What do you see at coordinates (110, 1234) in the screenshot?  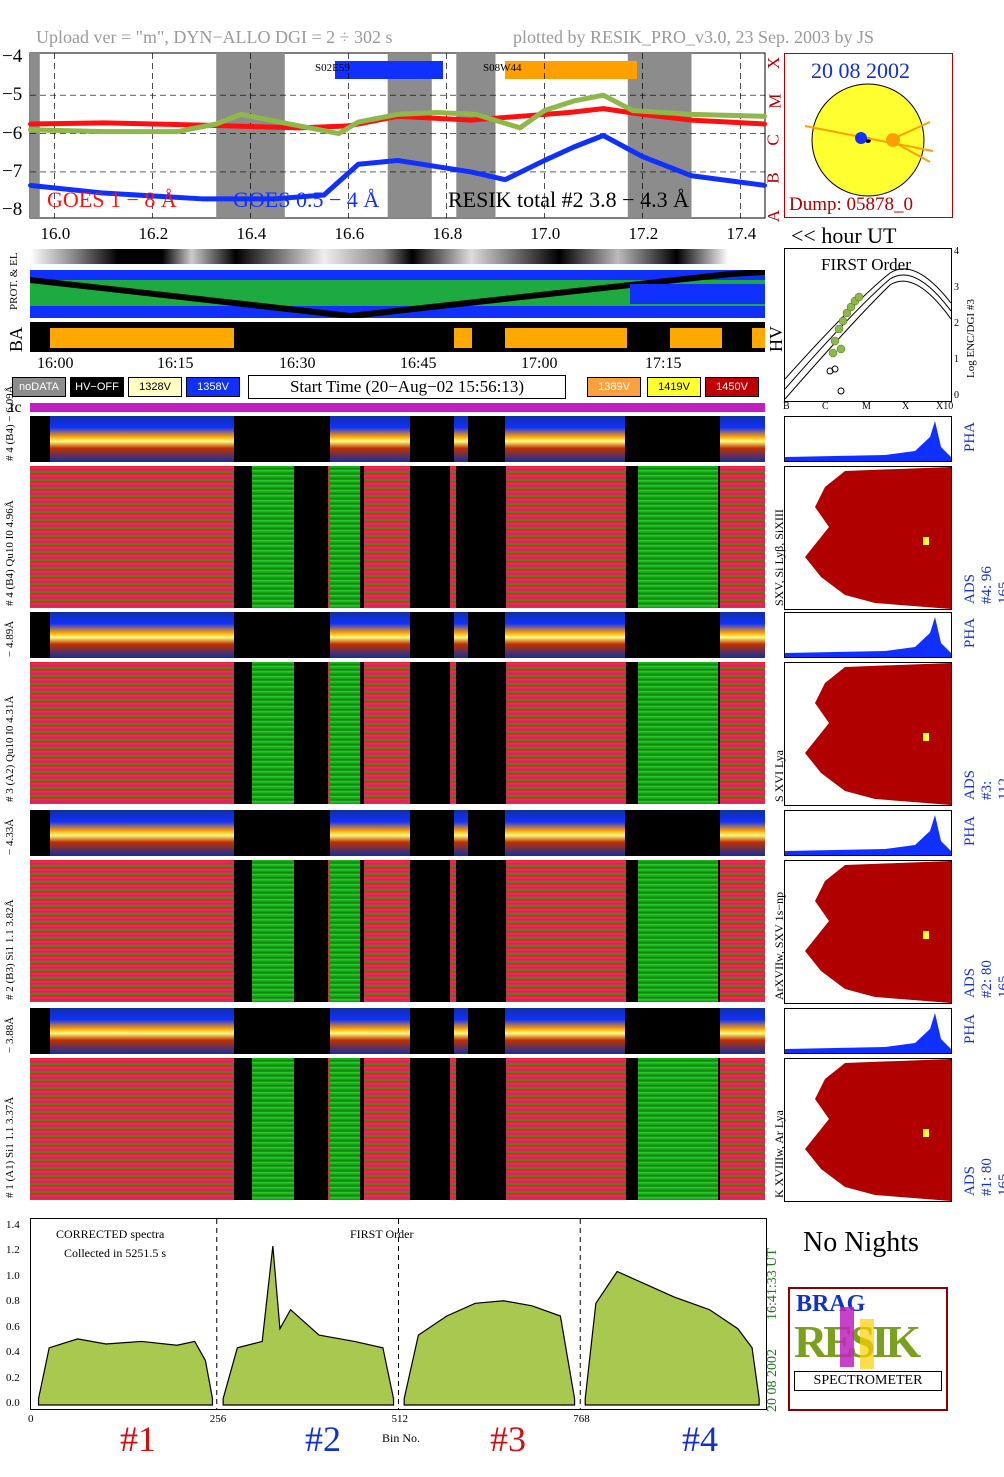 I see `bottom-title1: CORRECTED spectra` at bounding box center [110, 1234].